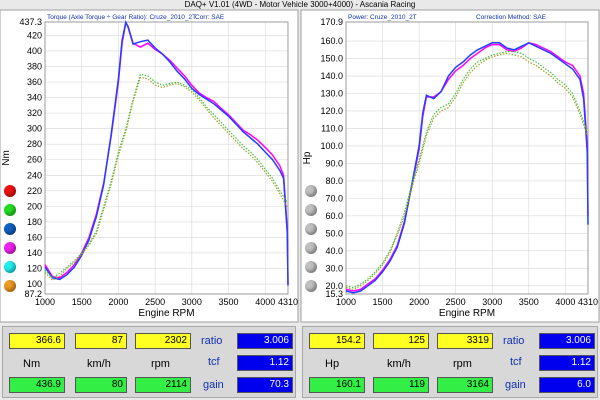 The height and width of the screenshot is (400, 600). What do you see at coordinates (6, 158) in the screenshot?
I see `y-axis-label: Nm` at bounding box center [6, 158].